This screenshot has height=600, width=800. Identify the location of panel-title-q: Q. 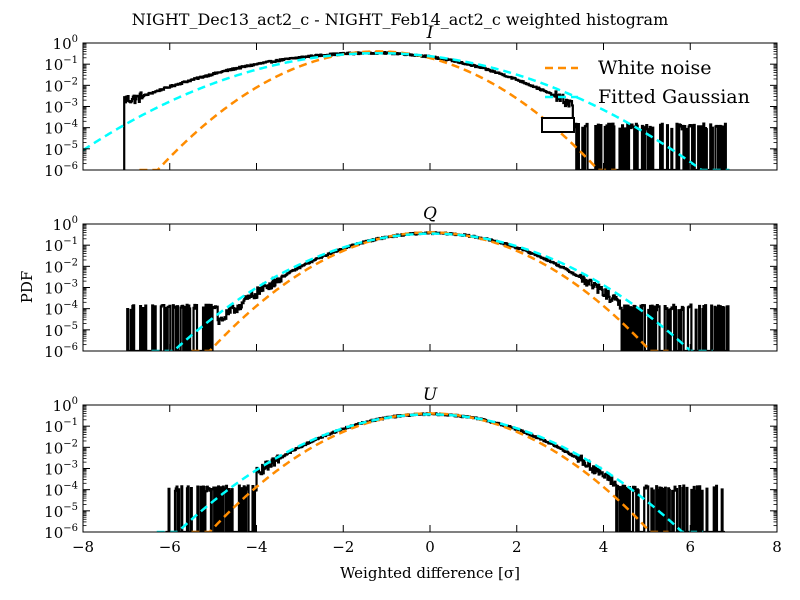
(430, 214).